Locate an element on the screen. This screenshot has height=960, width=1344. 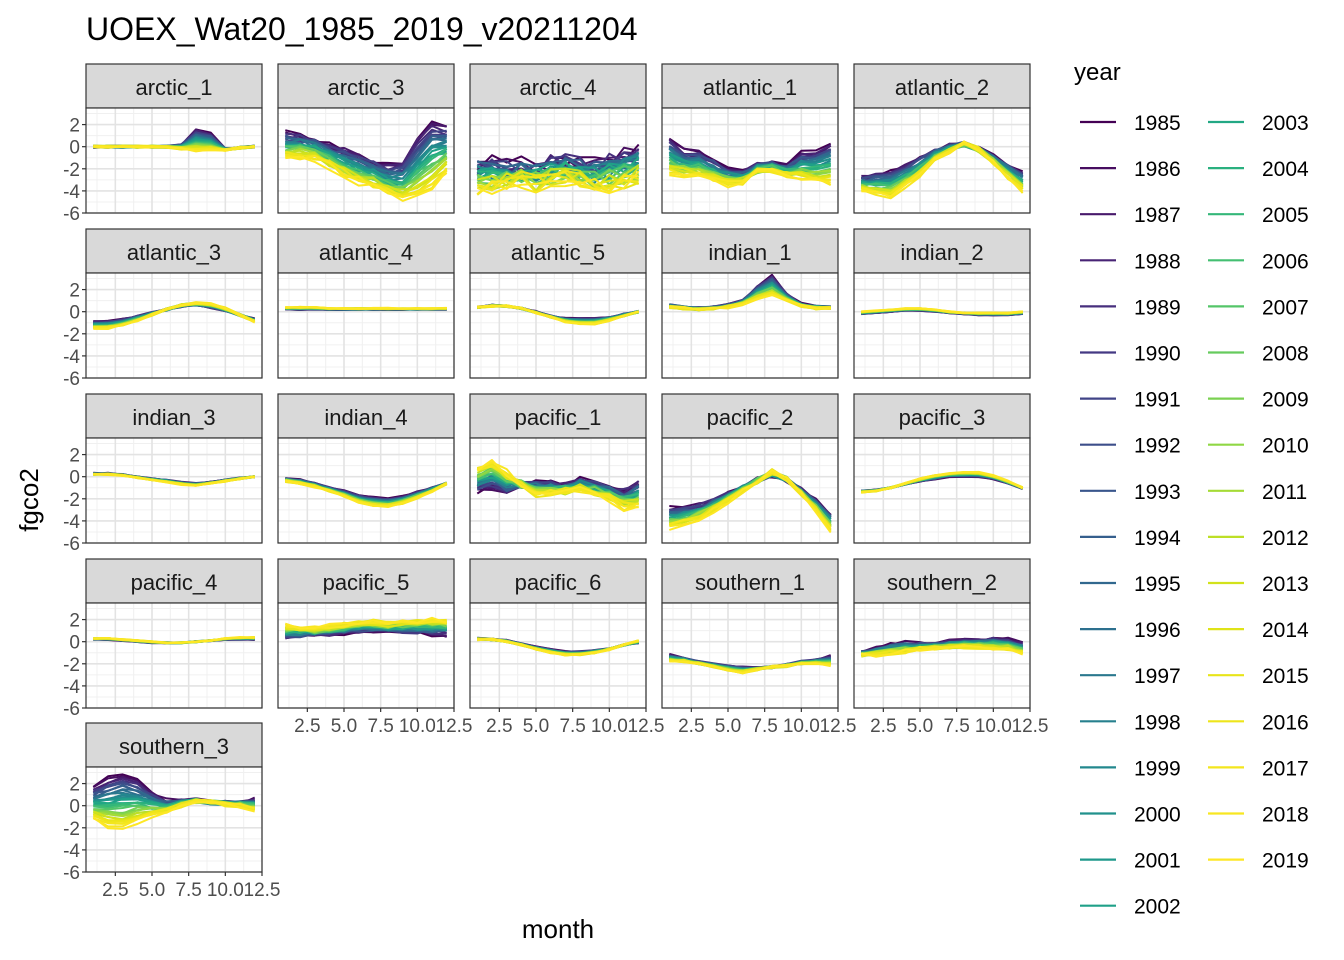
y-axis-label: fgco2 is located at coordinates (29, 500).